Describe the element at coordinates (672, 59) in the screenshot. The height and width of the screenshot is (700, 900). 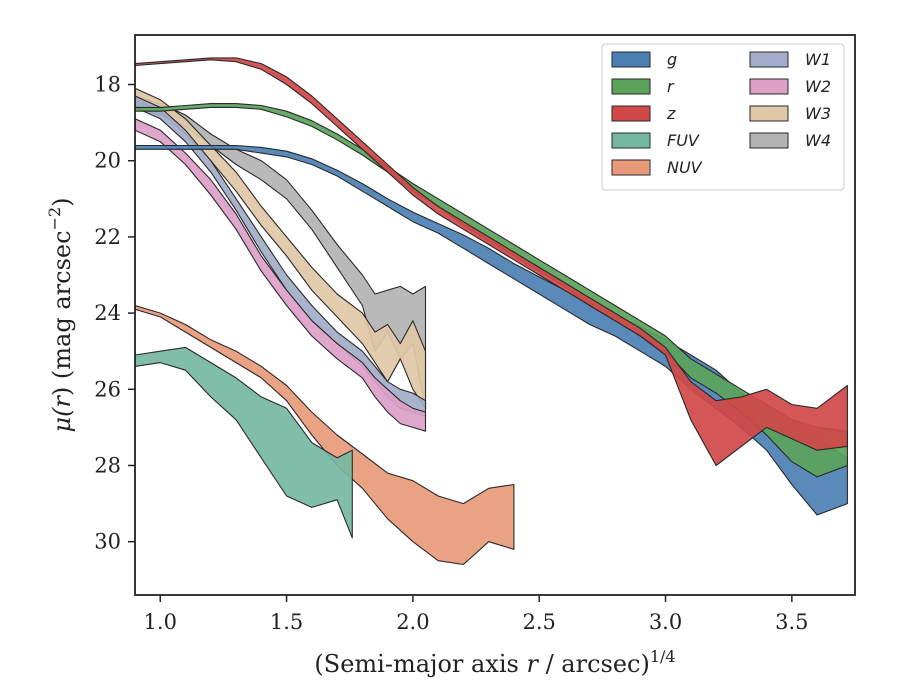
I see `legend-label-g: g` at that location.